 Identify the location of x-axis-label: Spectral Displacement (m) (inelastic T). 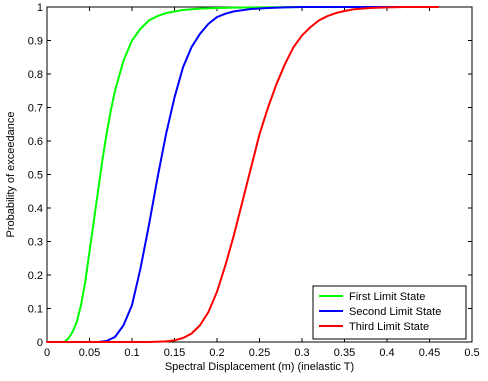
(259, 367).